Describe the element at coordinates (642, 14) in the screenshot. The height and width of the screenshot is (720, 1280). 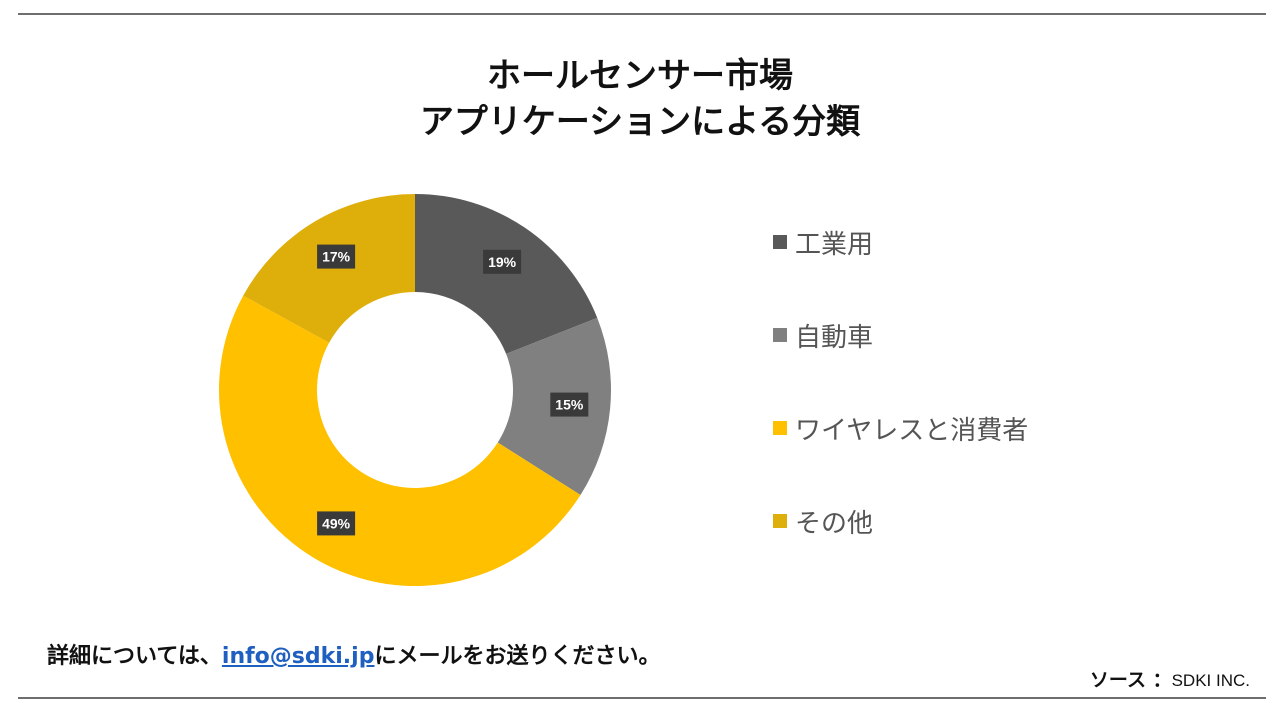
I see `top-rule` at that location.